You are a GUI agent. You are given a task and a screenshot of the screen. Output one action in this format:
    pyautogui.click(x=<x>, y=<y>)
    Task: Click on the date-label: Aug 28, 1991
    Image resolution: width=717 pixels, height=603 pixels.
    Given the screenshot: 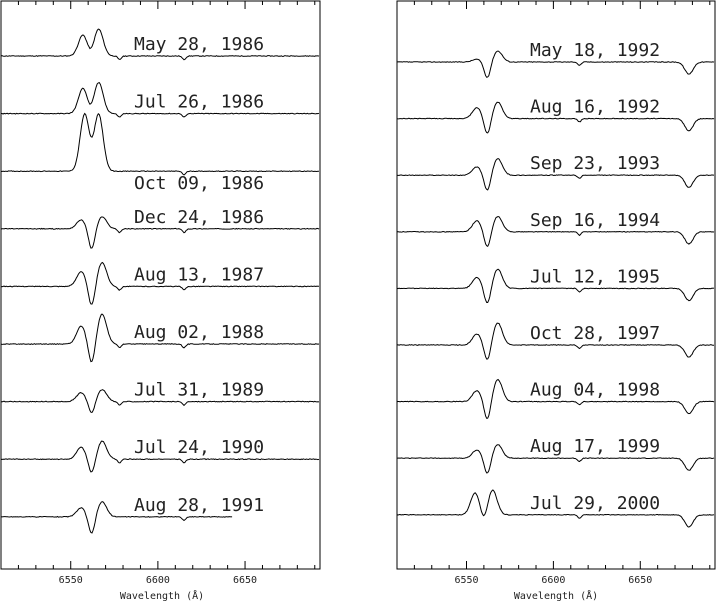 What is the action you would take?
    pyautogui.click(x=199, y=505)
    